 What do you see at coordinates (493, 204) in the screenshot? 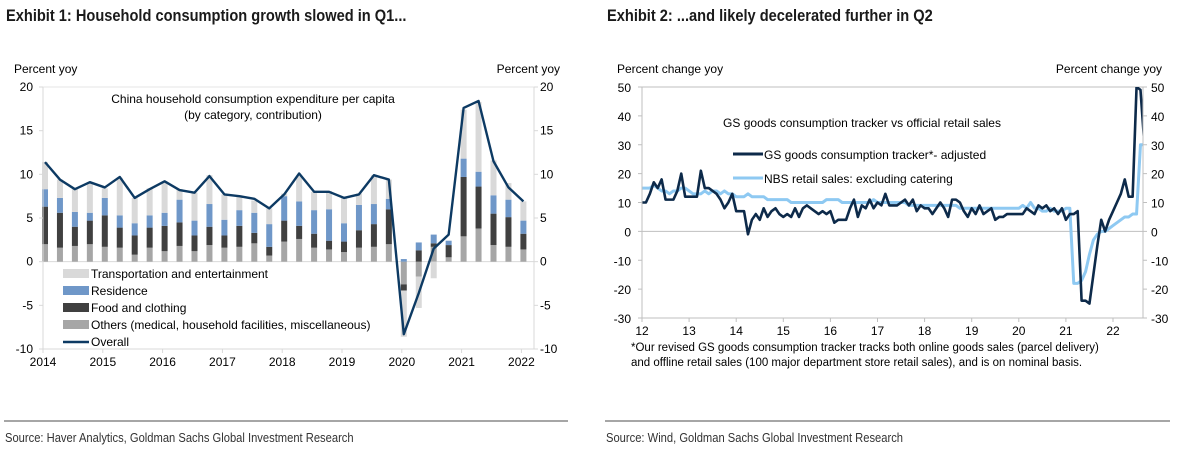
I see `bar-residence-2021Q3` at bounding box center [493, 204].